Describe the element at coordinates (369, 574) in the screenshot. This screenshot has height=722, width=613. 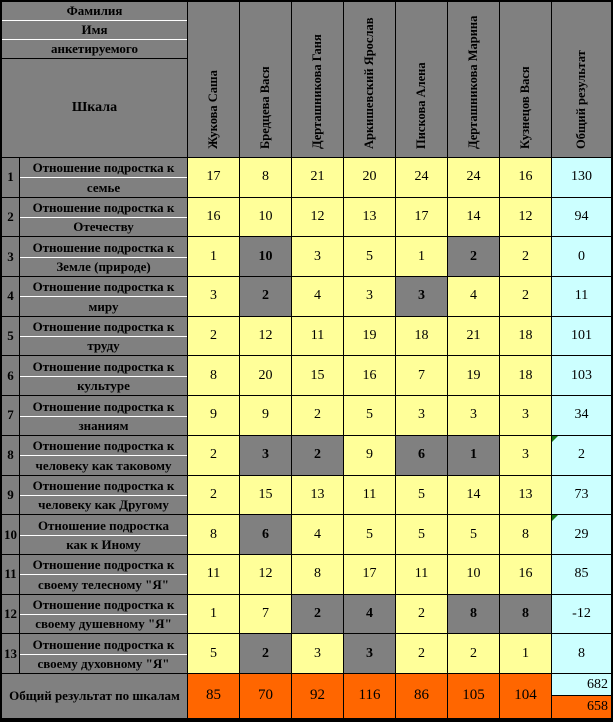
I see `data-cell-r11-c4: 17` at that location.